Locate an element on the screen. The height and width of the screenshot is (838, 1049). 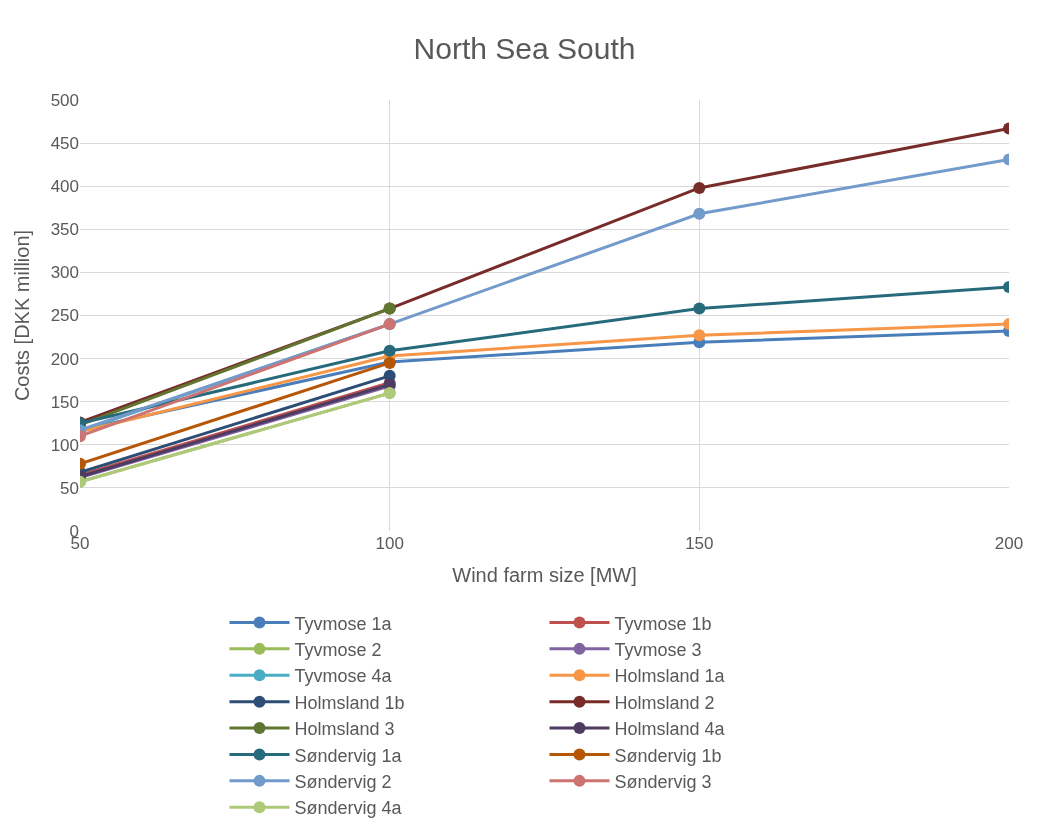
legend-label: Holmsland 2 is located at coordinates (664, 702).